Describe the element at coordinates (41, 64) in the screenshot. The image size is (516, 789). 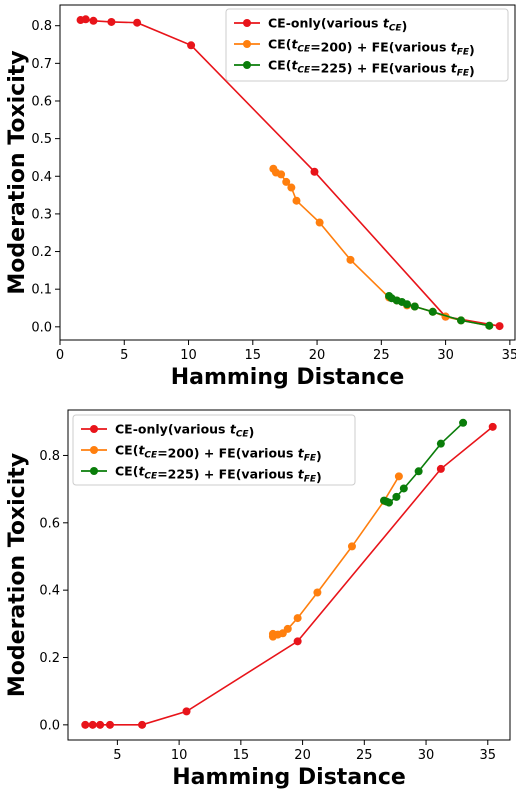
I see `y-tick-label: 0.7` at that location.